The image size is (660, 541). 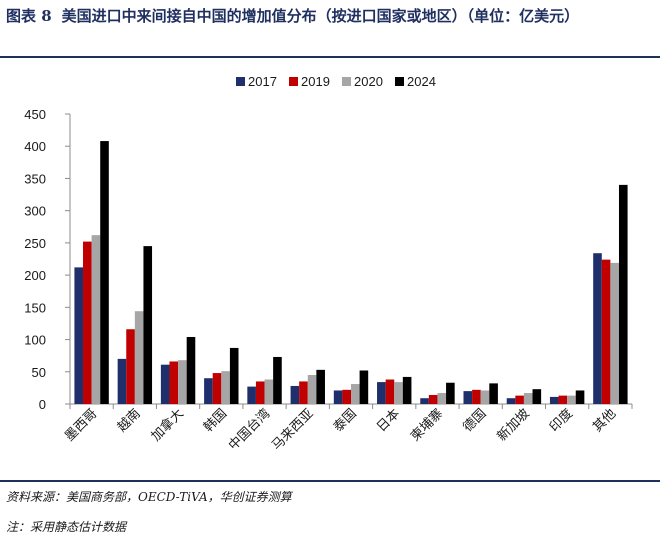 I want to click on bar-2017-其他, so click(x=597, y=328).